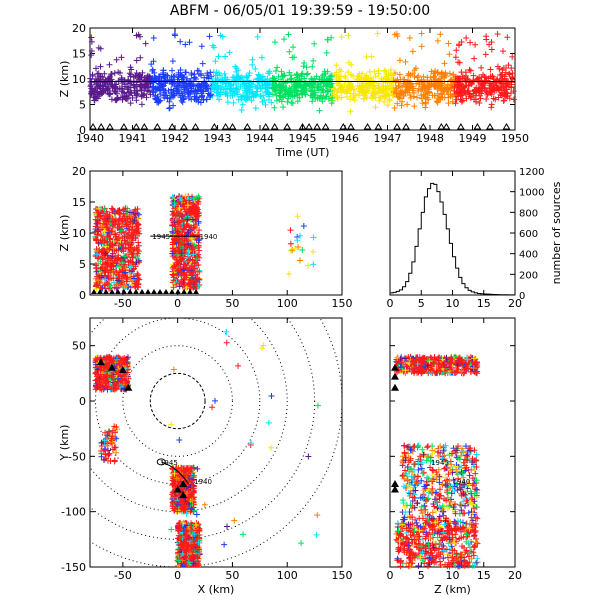 The width and height of the screenshot is (600, 600). Describe the element at coordinates (300, 11) in the screenshot. I see `chart-title: ABFM - 06/05/01 19:39:59 - 19:50:00` at that location.